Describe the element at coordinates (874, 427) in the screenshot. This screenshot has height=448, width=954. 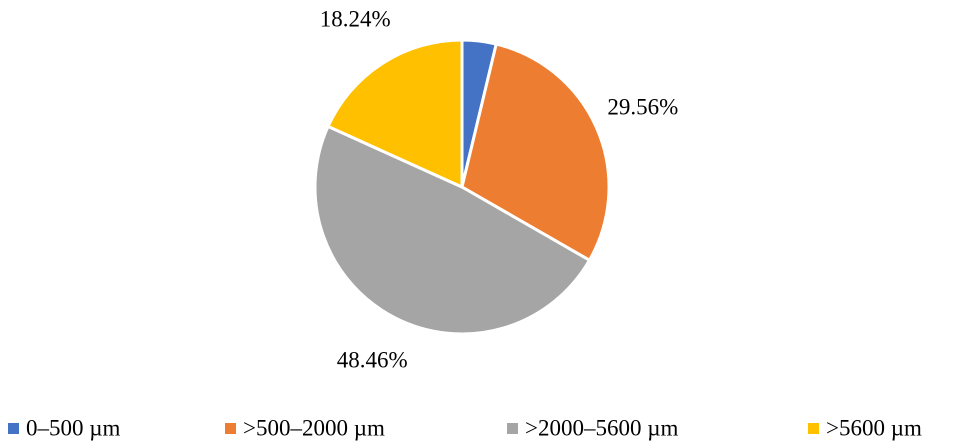
I see `legend-label: >5600 µm` at that location.